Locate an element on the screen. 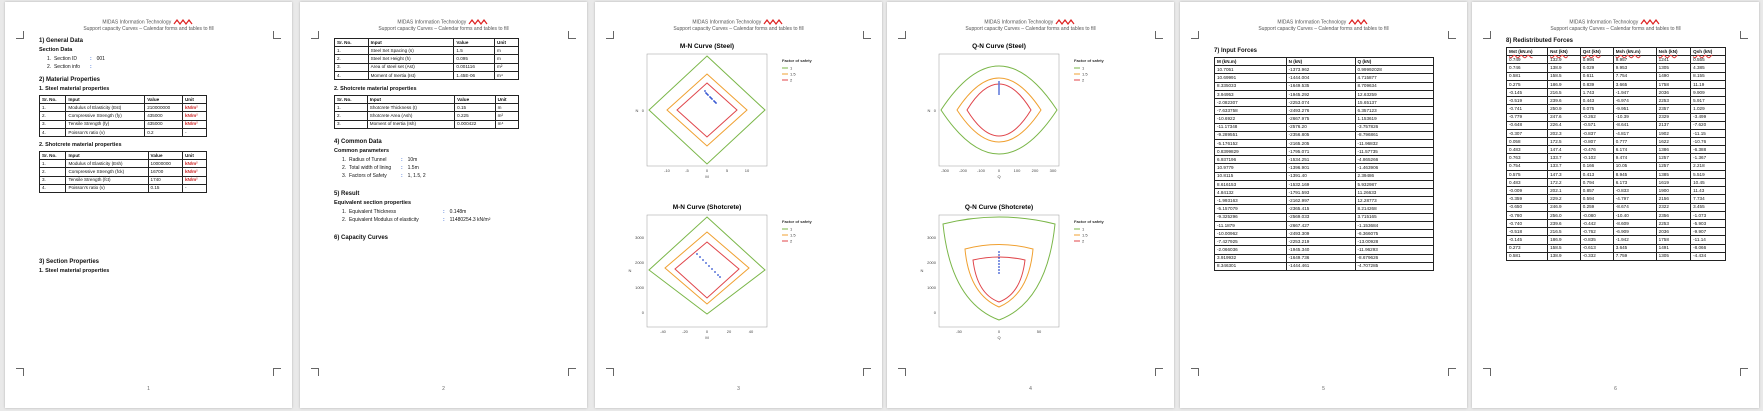  table-row: 0.581 138.9 -0.332 7.759 1305 -4.434 is located at coordinates (1615, 256).